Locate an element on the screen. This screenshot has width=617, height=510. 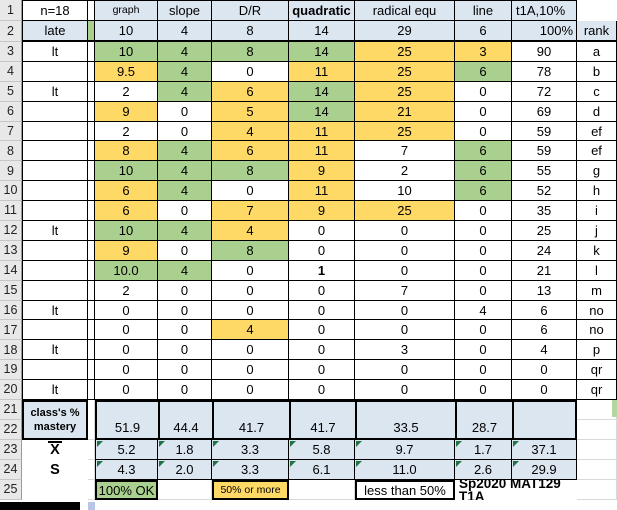
row-header: 2 is located at coordinates (11, 31).